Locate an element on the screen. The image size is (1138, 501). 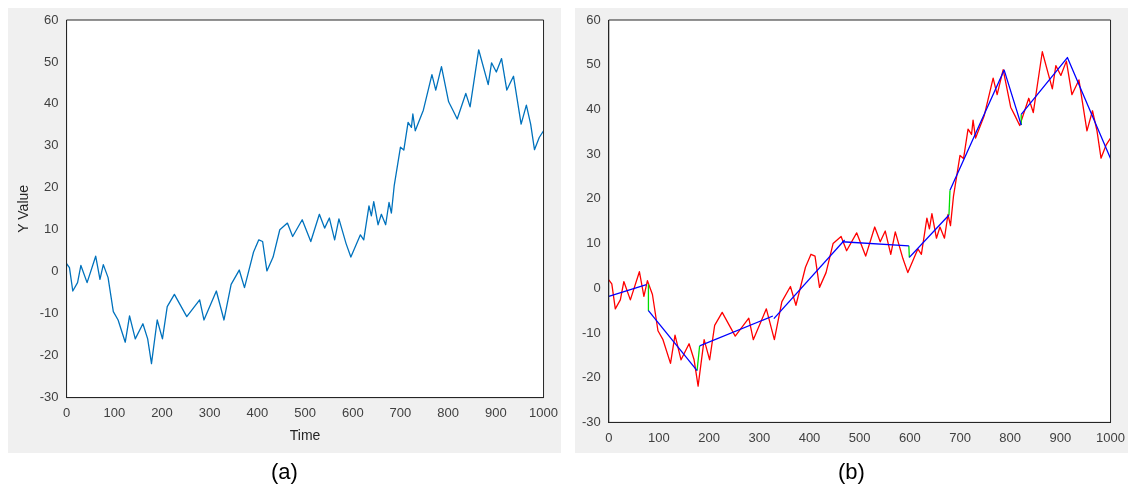
x-axis-title: Time is located at coordinates (305, 435).